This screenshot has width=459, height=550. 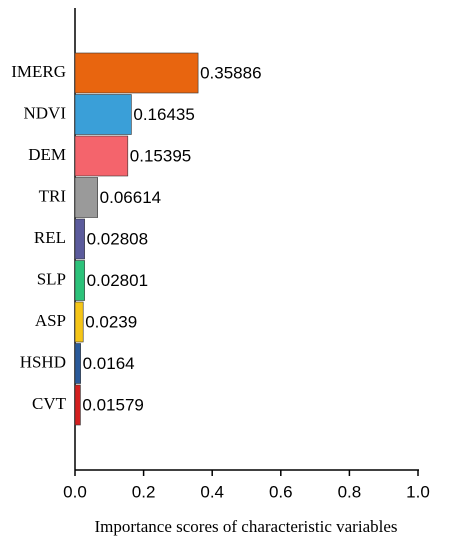 What do you see at coordinates (117, 238) in the screenshot?
I see `value-label: 0.02808` at bounding box center [117, 238].